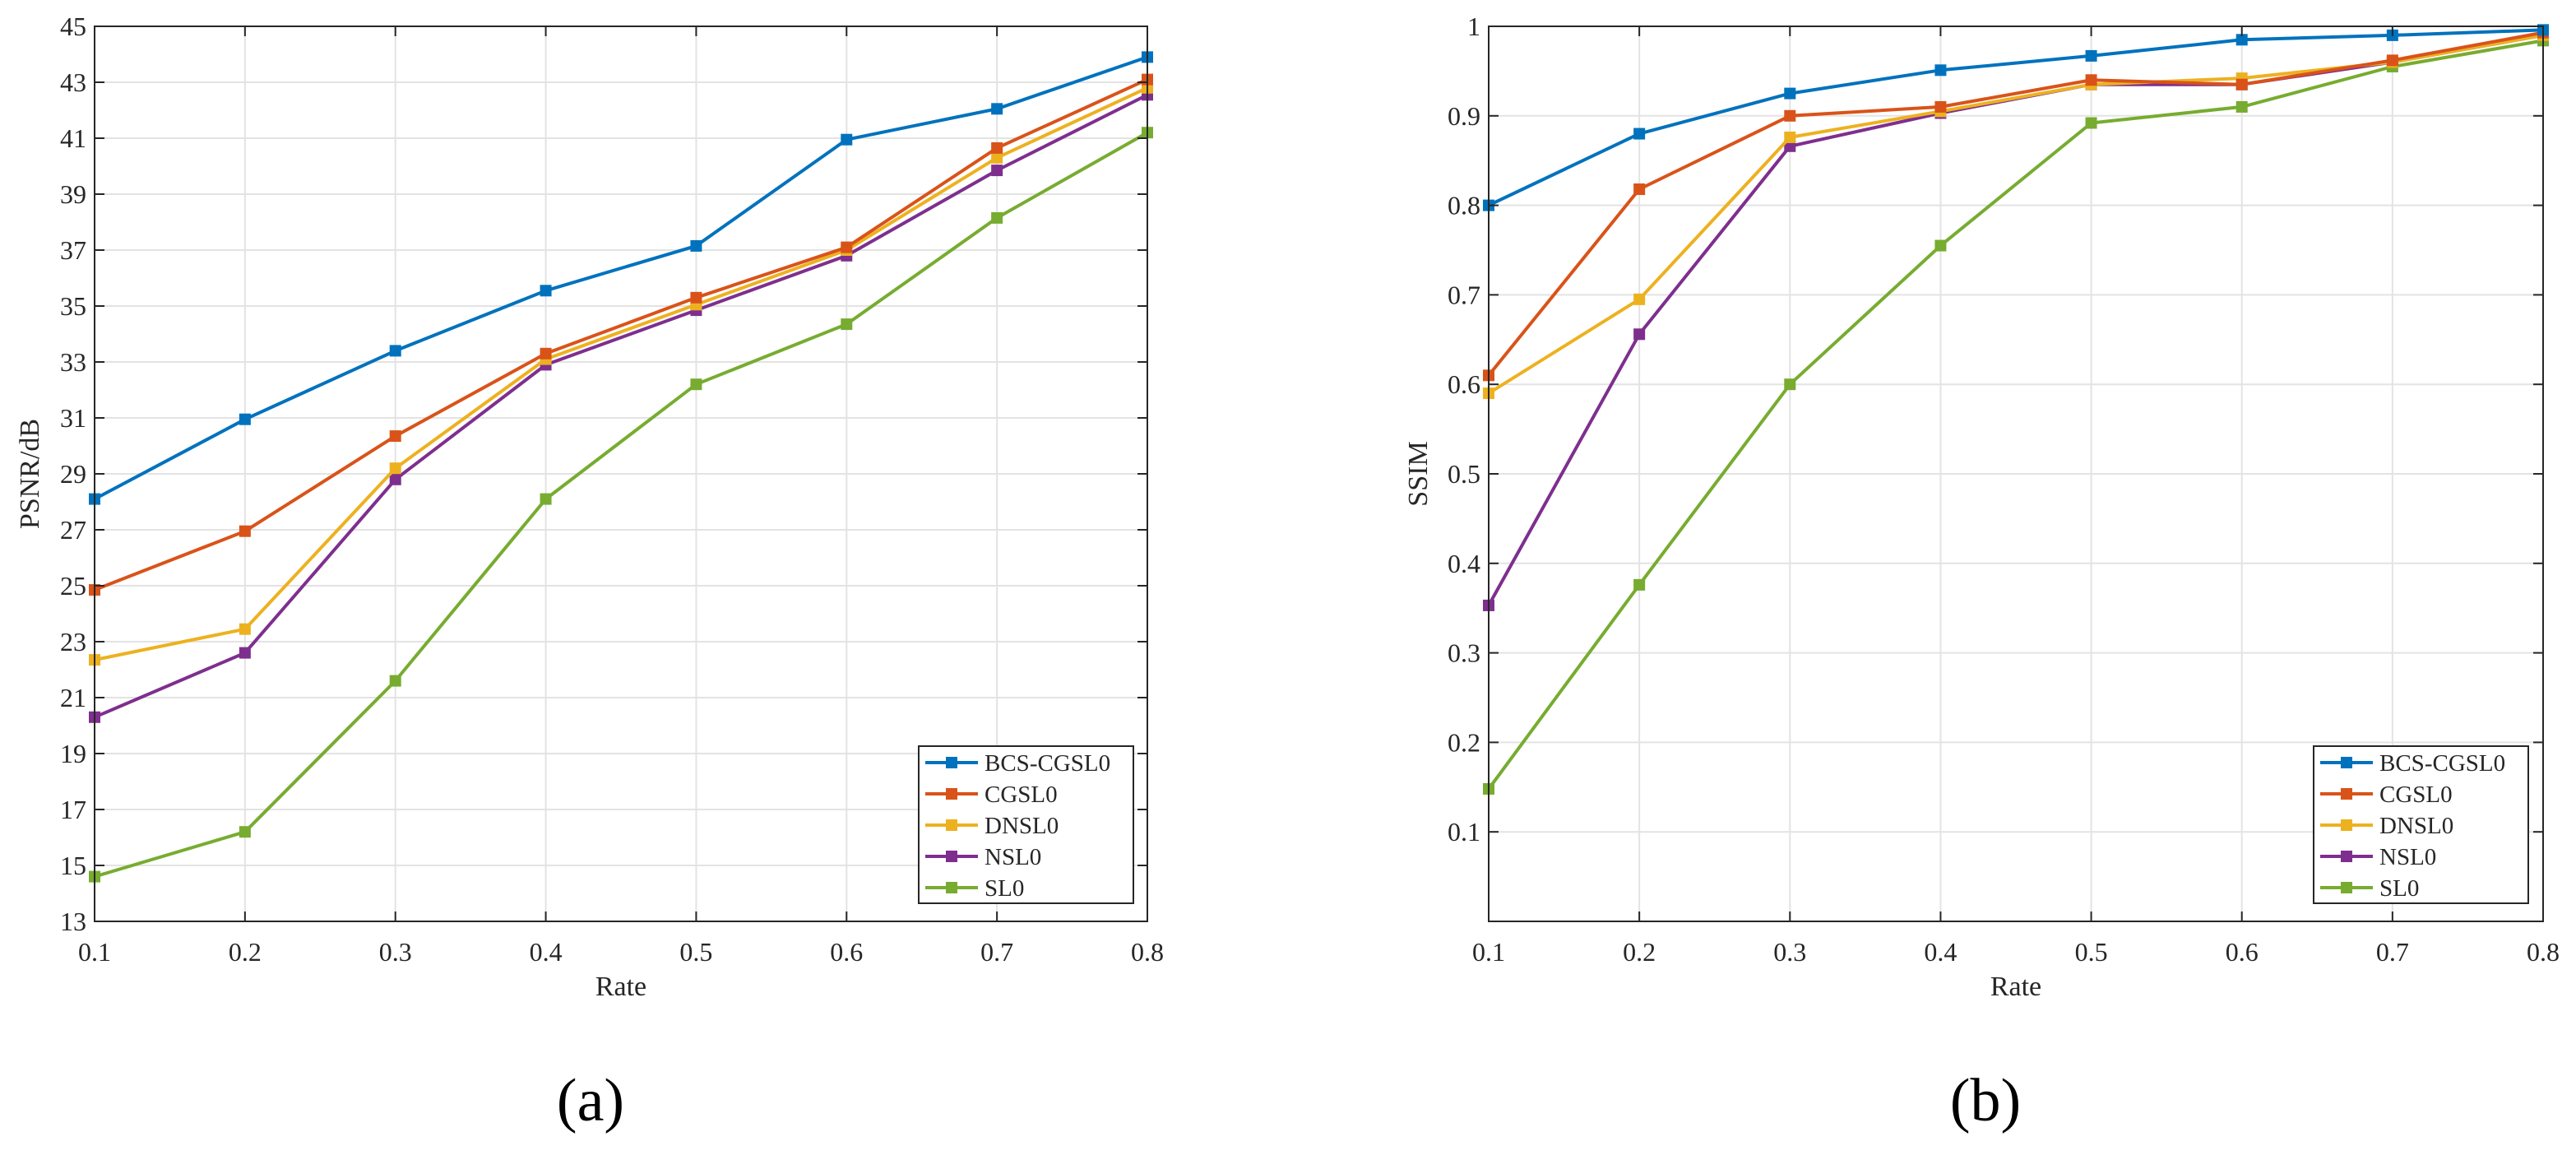  I want to click on y-tick-label: 0.6, so click(1464, 384).